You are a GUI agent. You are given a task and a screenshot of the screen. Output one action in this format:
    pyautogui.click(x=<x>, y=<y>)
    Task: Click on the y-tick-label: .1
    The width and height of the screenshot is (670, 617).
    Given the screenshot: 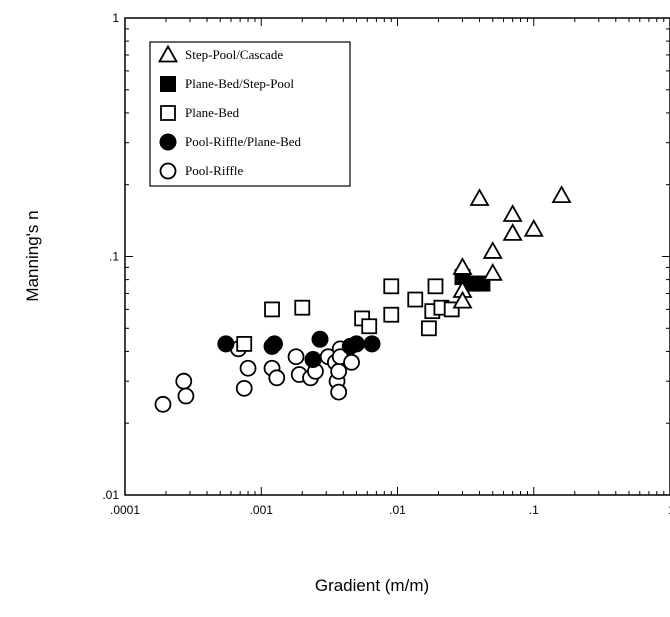 What is the action you would take?
    pyautogui.click(x=114, y=257)
    